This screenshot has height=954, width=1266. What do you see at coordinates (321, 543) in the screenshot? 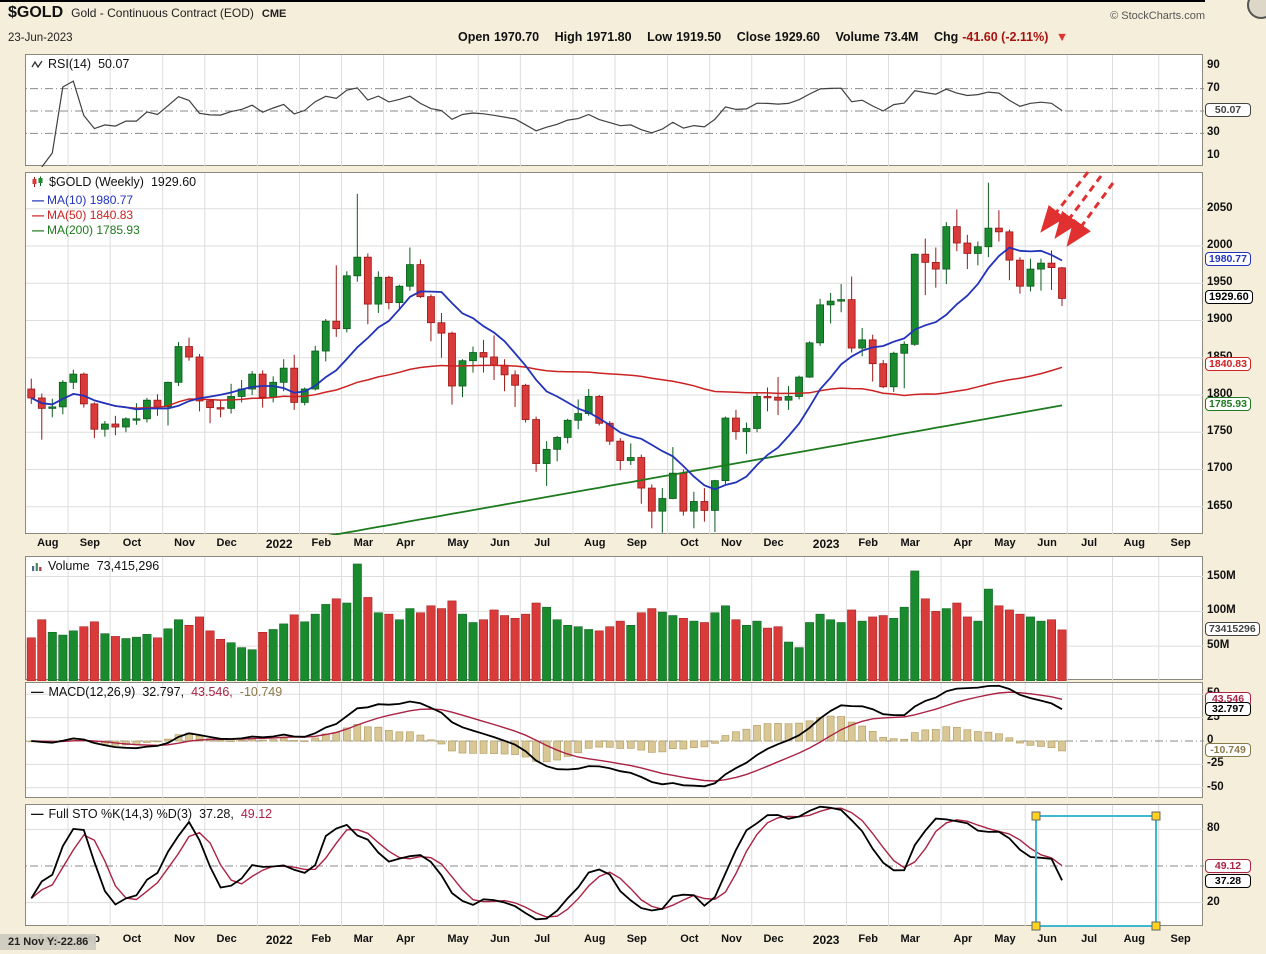
I see `x-axis-month-label: Feb` at bounding box center [321, 543].